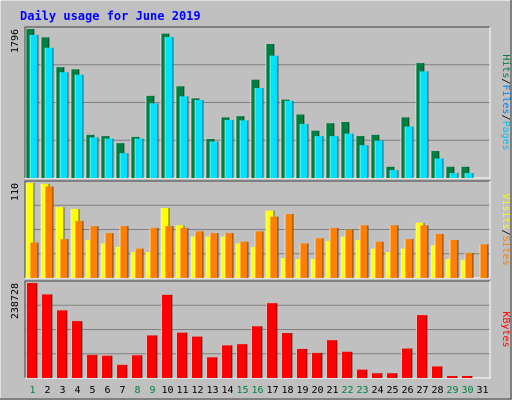 The width and height of the screenshot is (512, 400). I want to click on x-tick-label: 18, so click(287, 390).